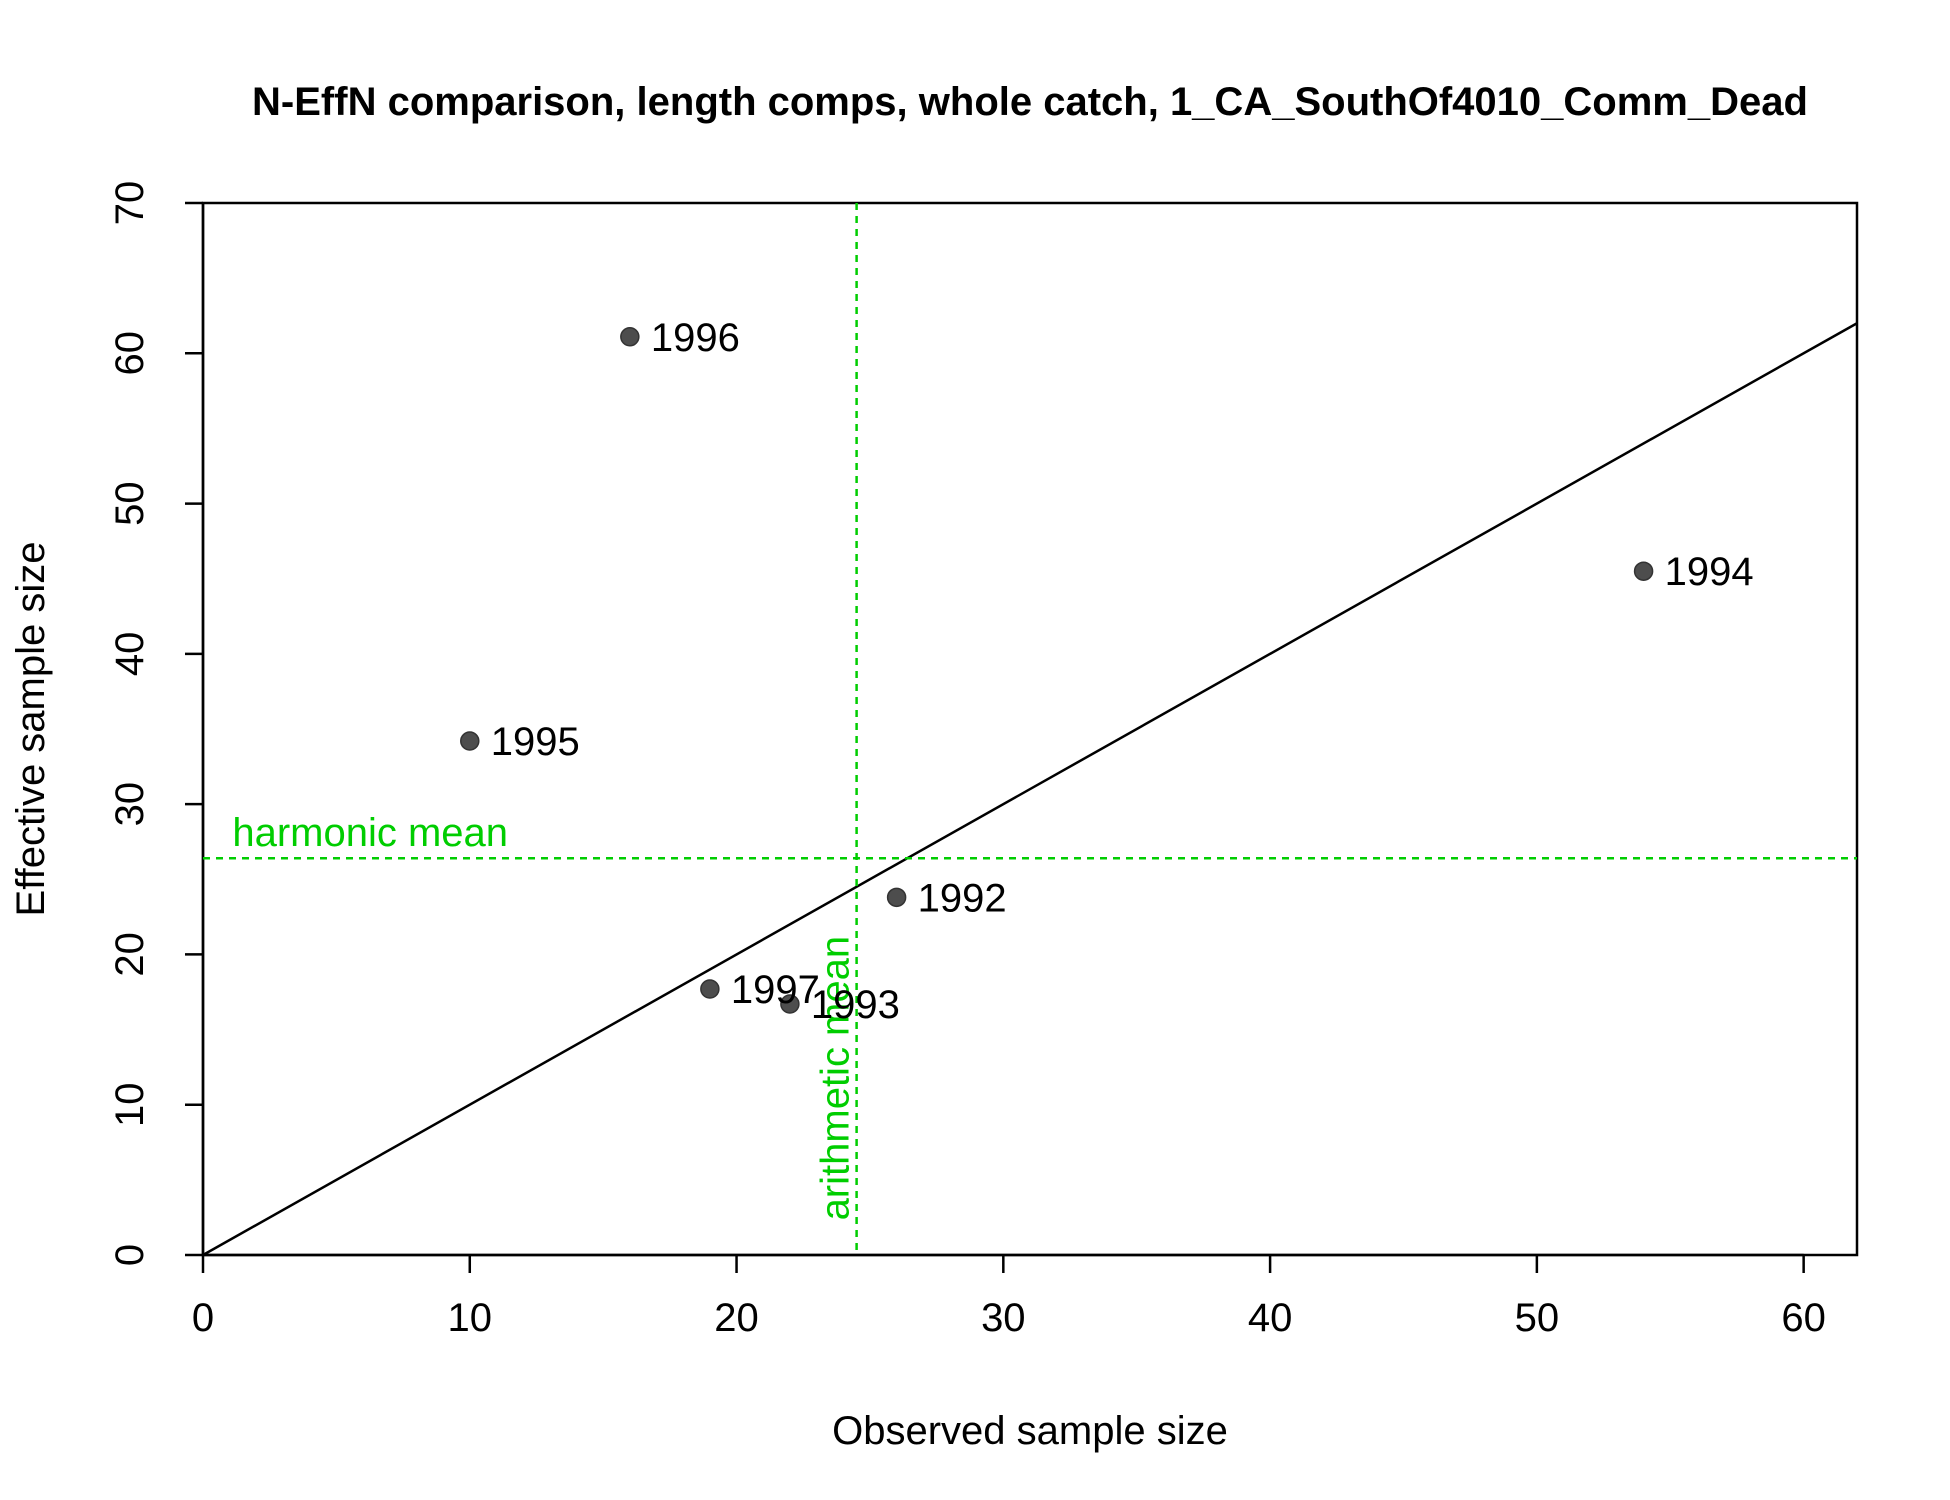 This screenshot has height=1500, width=1950. I want to click on x-tick-label: 0, so click(203, 1318).